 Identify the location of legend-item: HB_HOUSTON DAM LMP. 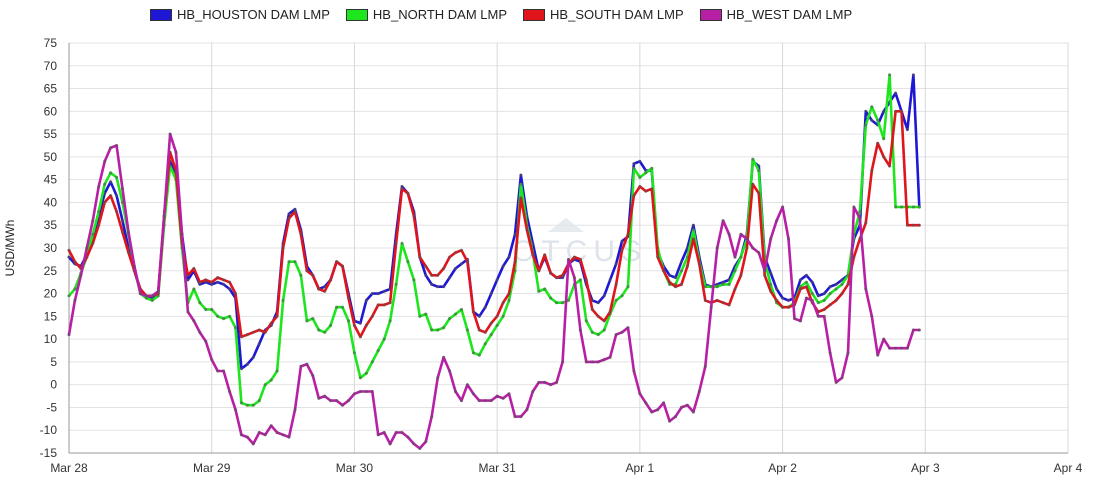
(240, 14).